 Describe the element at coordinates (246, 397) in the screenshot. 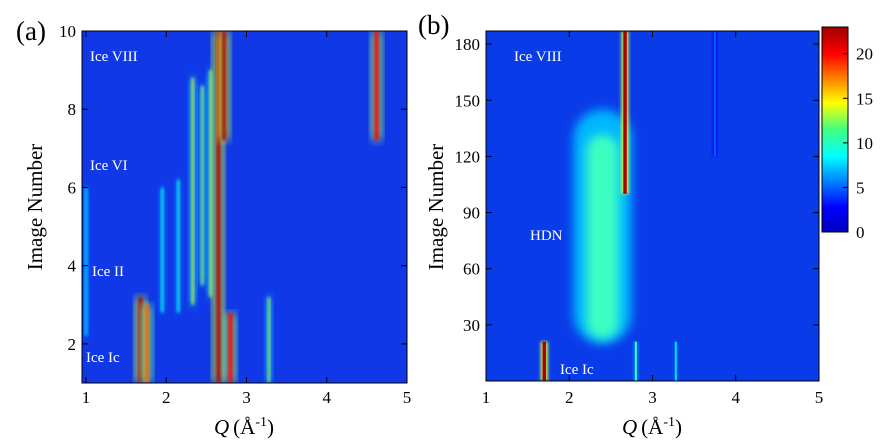

I see `a-xtick-label-2: 3` at that location.